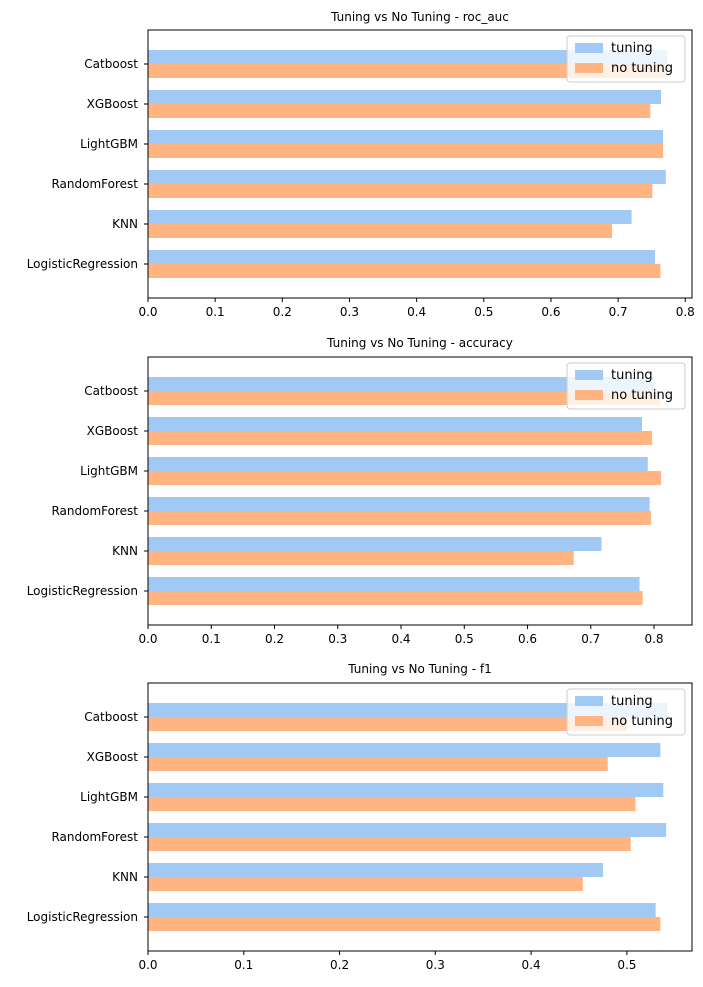 Image resolution: width=703 pixels, height=987 pixels. What do you see at coordinates (419, 17) in the screenshot?
I see `chart-title: Tuning vs No Tuning - roc_auc` at bounding box center [419, 17].